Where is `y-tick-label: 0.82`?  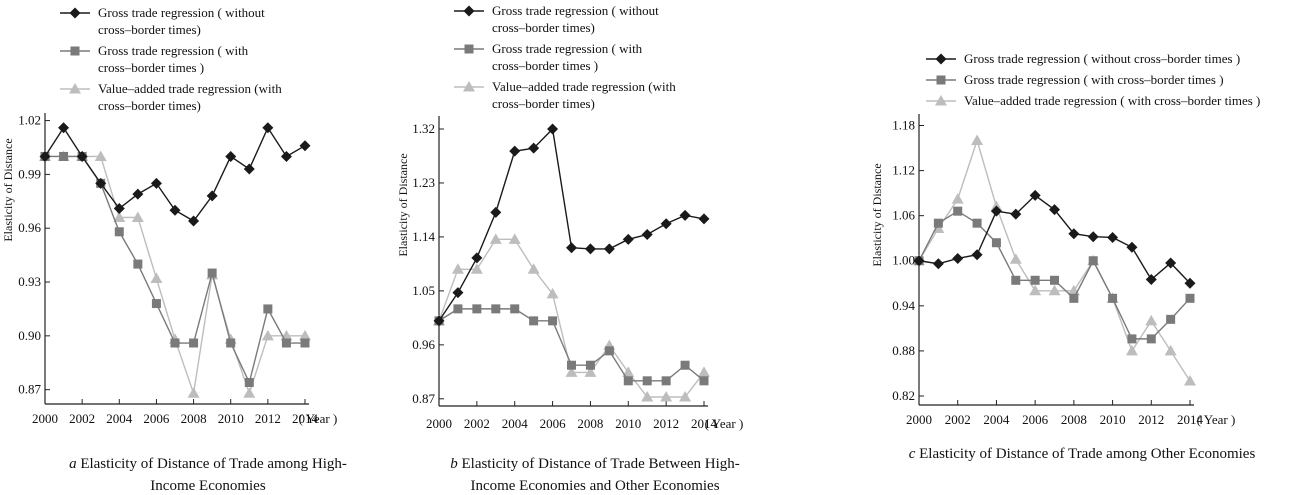
y-tick-label: 0.82 is located at coordinates (903, 395).